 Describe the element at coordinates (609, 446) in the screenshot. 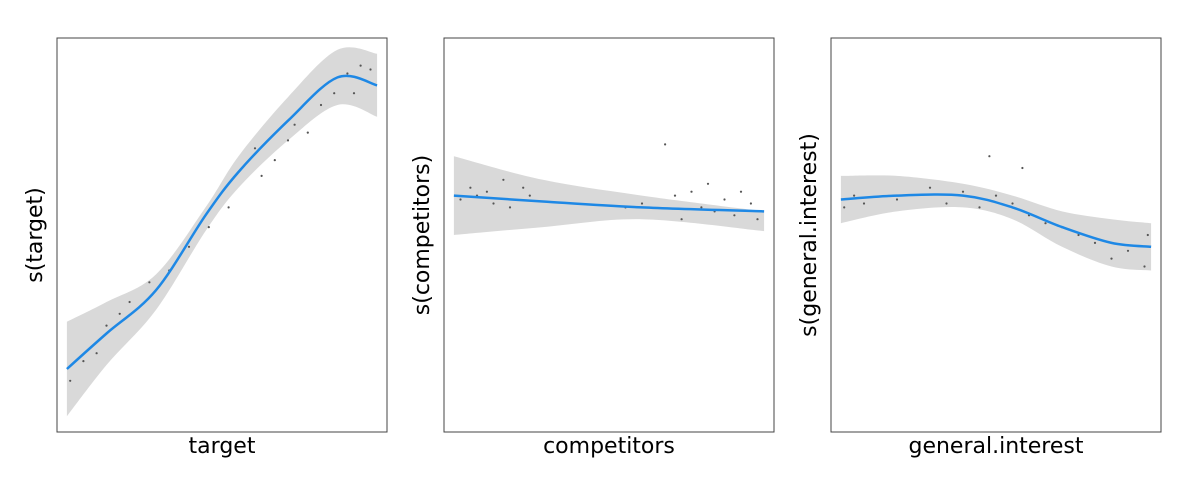

I see `x-axis-title: competitors` at that location.